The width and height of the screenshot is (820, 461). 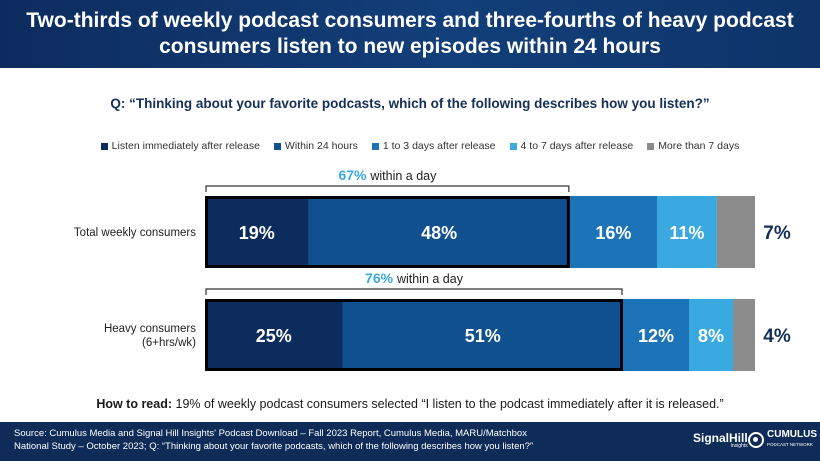 What do you see at coordinates (777, 336) in the screenshot?
I see `data-label: 4%` at bounding box center [777, 336].